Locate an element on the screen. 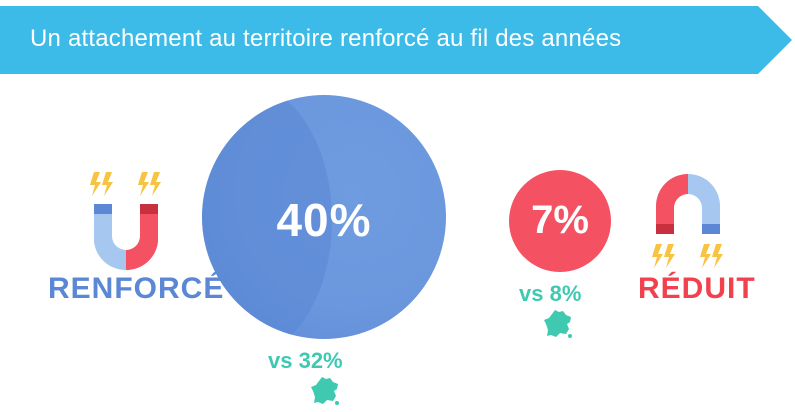 Image resolution: width=795 pixels, height=412 pixels. renforce-comparison: vs 32% is located at coordinates (305, 360).